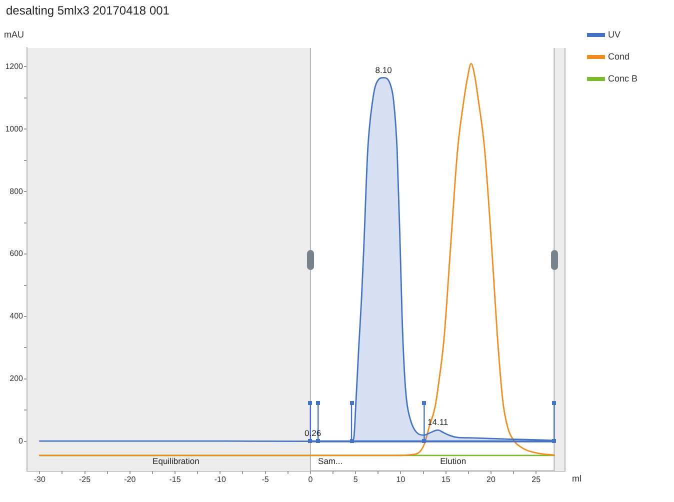 This screenshot has height=502, width=674. I want to click on y-tick-label: 1200, so click(14, 66).